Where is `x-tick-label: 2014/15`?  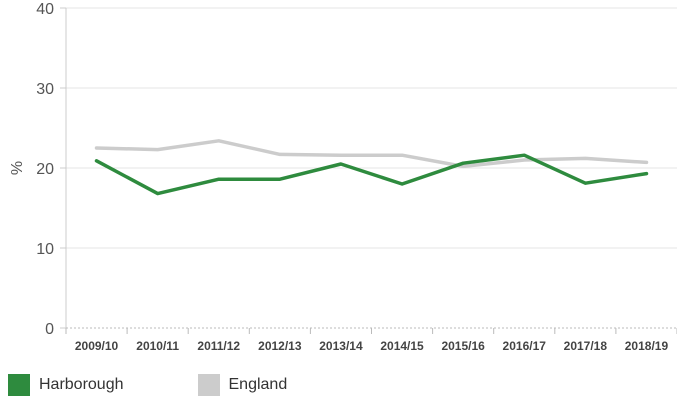 x-tick-label: 2014/15 is located at coordinates (402, 346).